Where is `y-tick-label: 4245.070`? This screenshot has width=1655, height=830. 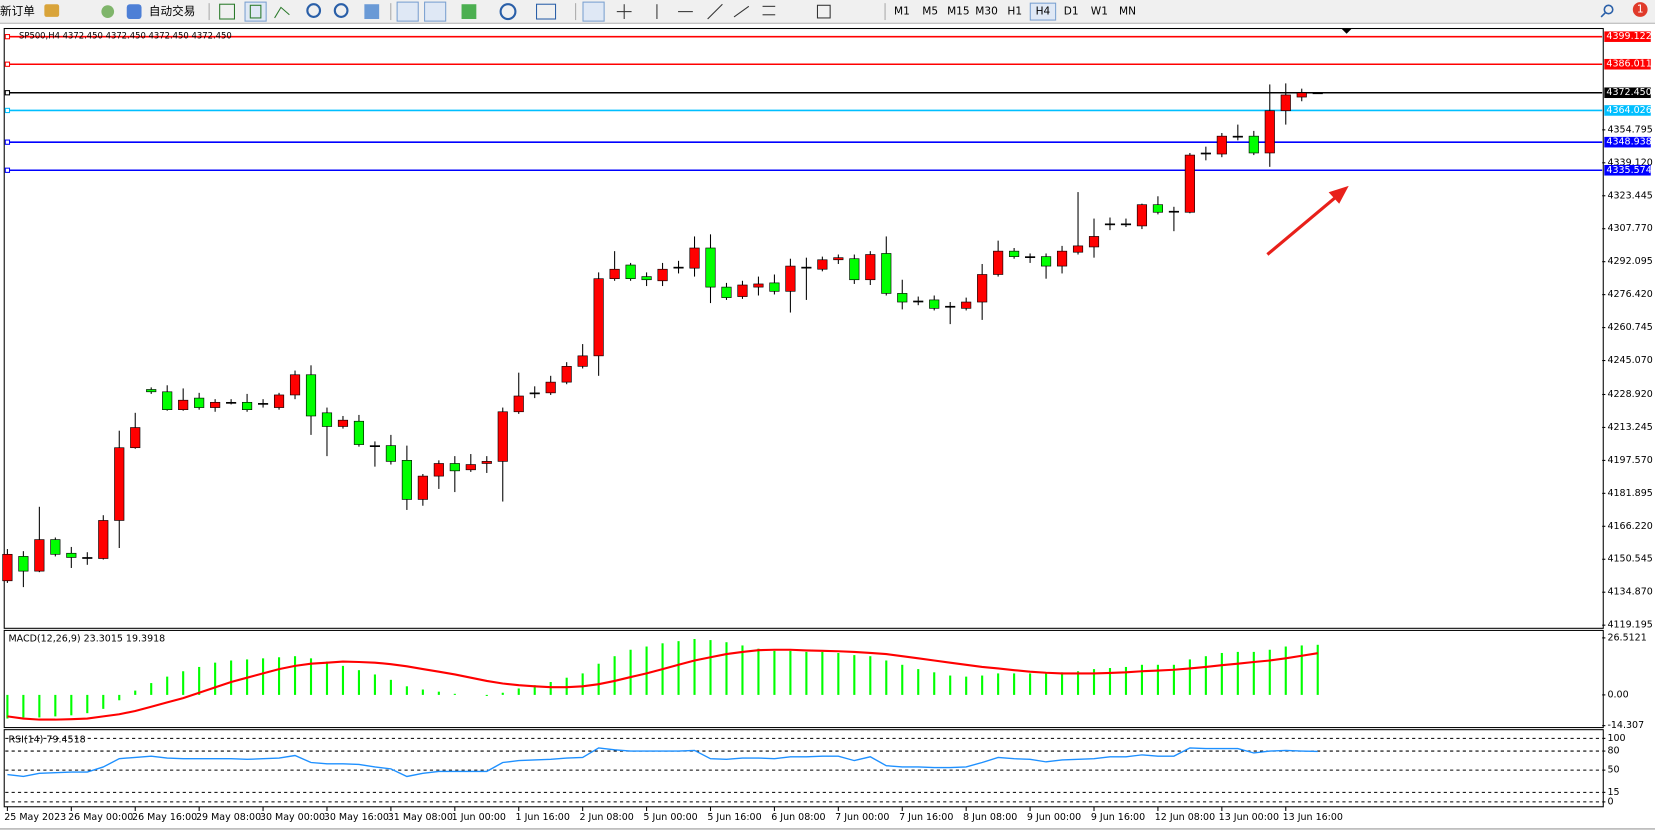
y-tick-label: 4245.070 is located at coordinates (1629, 360).